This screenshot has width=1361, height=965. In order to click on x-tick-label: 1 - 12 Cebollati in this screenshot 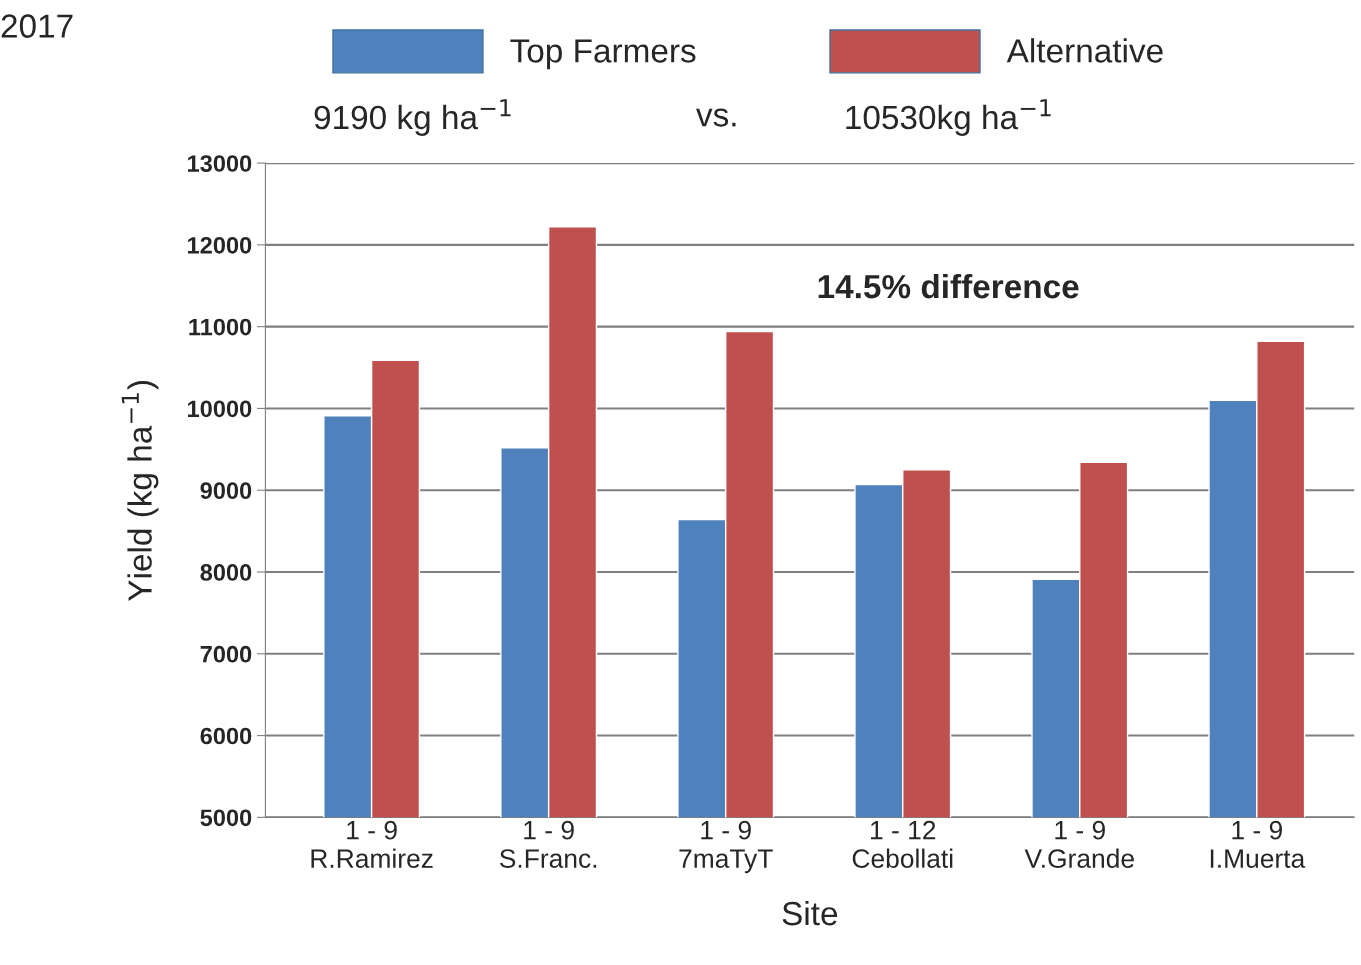, I will do `click(902, 844)`.